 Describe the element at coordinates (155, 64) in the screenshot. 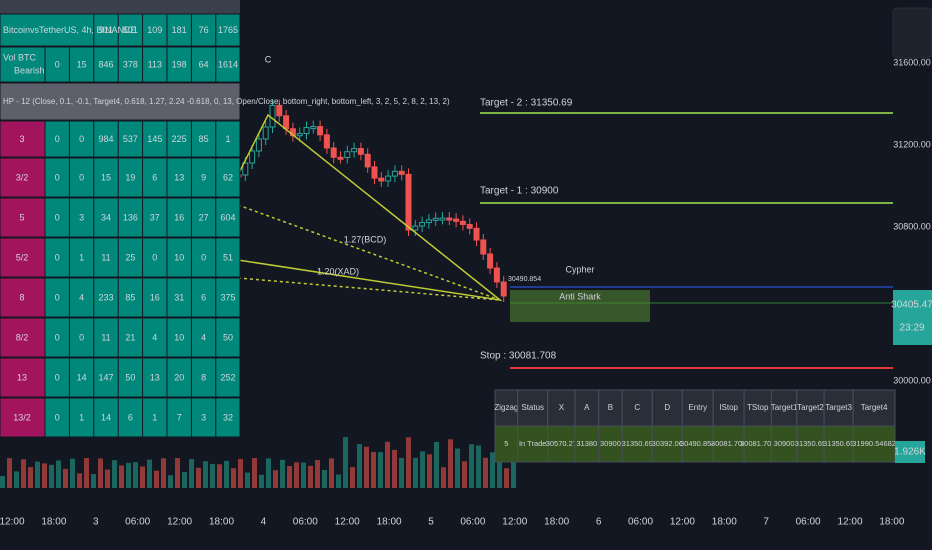

I see `table-cell: 113` at that location.